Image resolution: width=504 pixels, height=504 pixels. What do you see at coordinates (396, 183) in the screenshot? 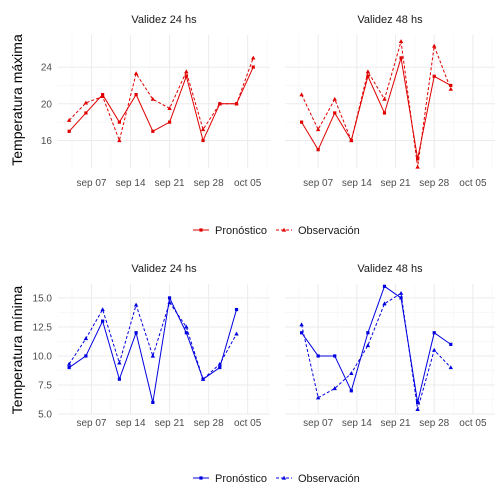
I see `x-tick-label: sep 21` at bounding box center [396, 183].